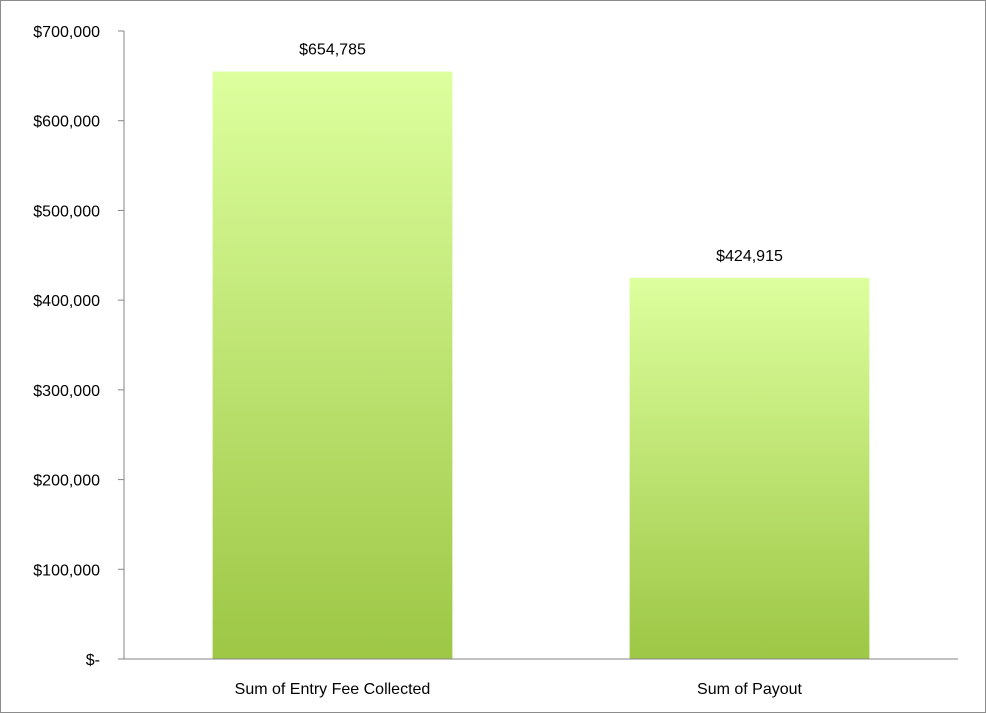 This screenshot has width=986, height=713. Describe the element at coordinates (66, 211) in the screenshot. I see `y-tick-label: $500,000` at that location.